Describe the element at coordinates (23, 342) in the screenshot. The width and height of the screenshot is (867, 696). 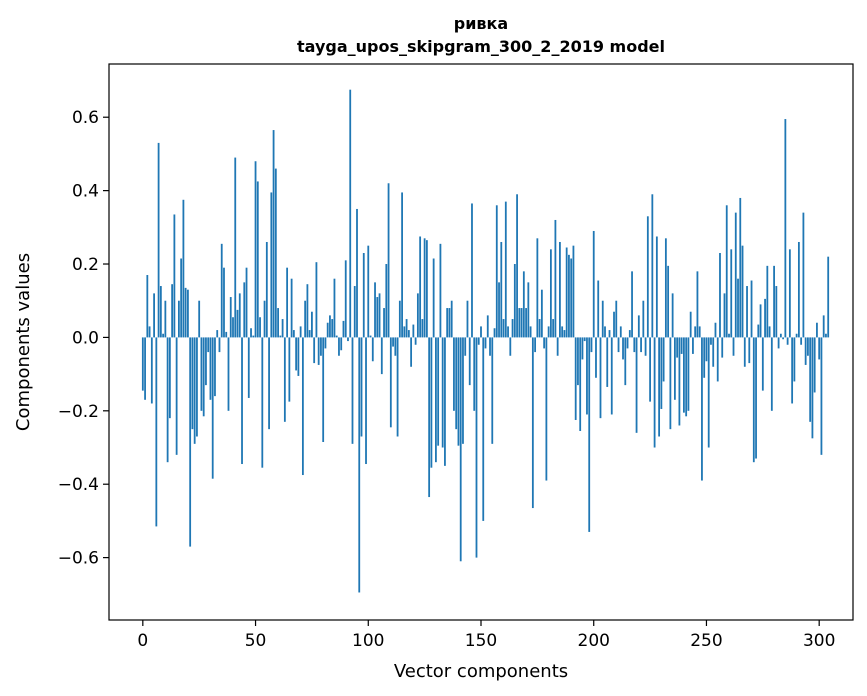
I see `y-axis-label: Components values` at that location.